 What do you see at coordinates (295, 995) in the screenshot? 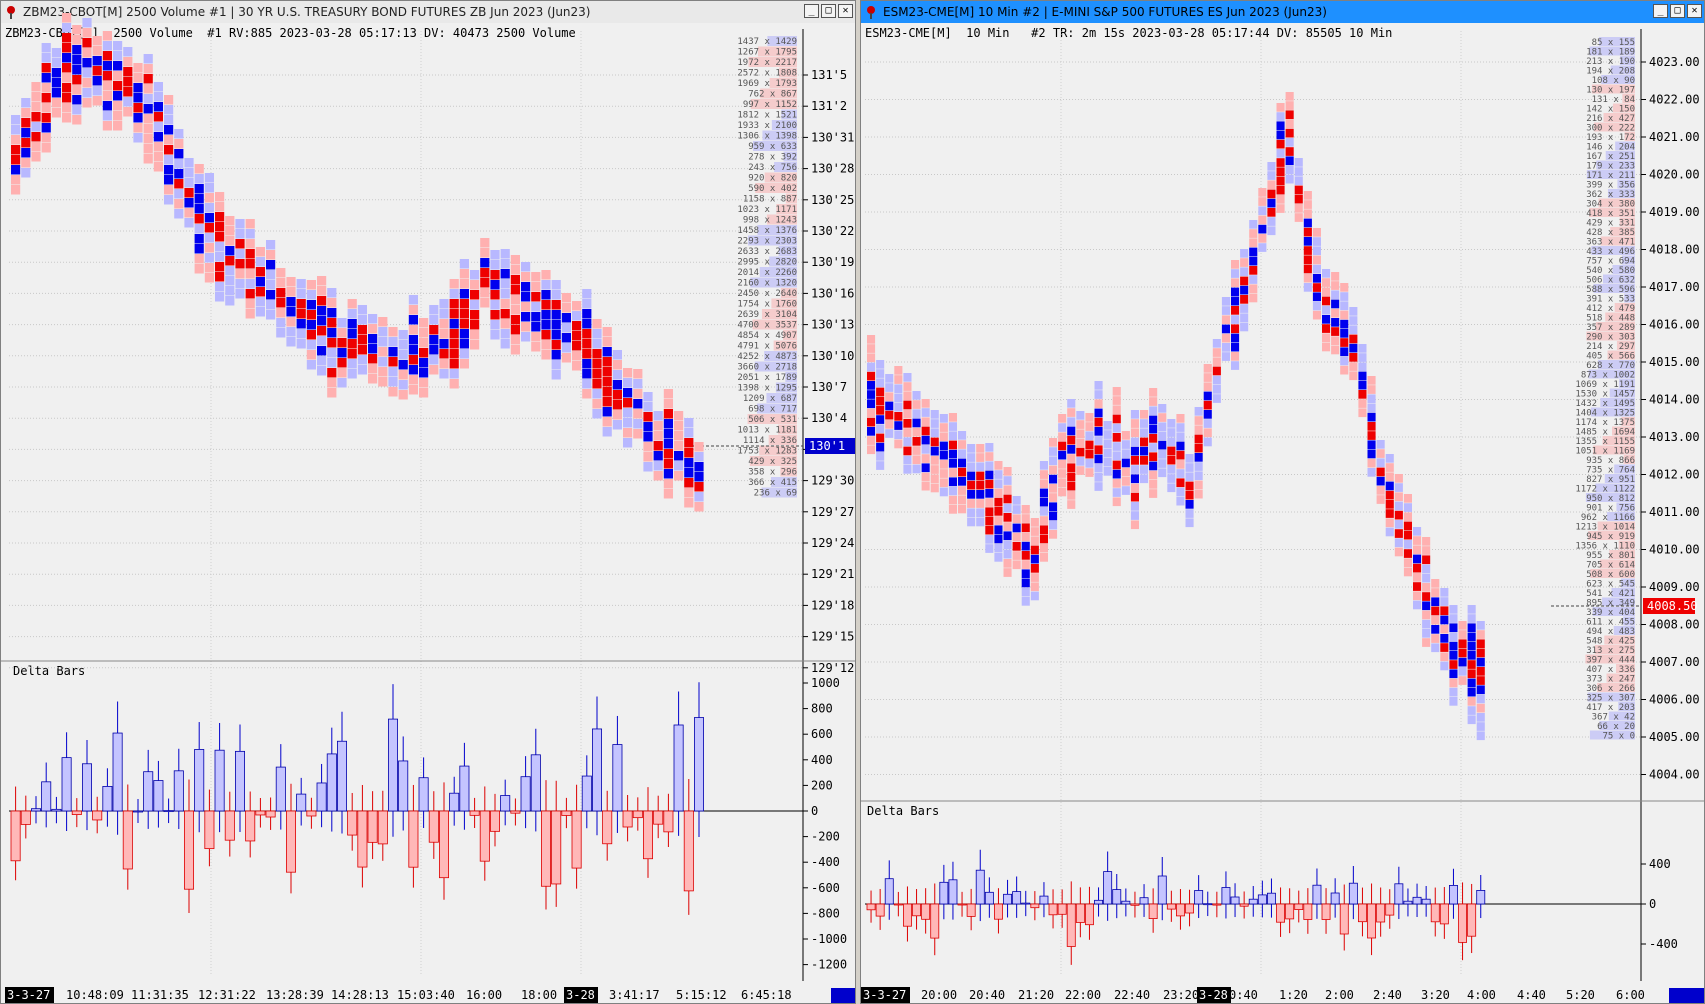
I see `time-axis-label: 13:28:39` at bounding box center [295, 995].